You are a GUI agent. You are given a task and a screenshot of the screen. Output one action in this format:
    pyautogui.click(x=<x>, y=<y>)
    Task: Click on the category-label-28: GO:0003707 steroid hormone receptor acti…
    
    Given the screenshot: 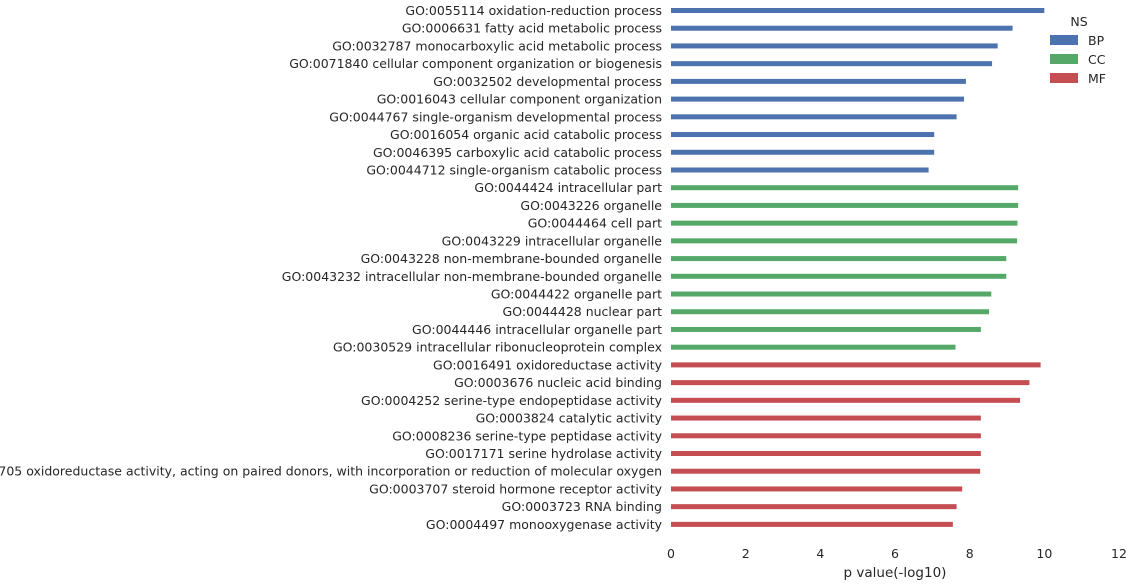 What is the action you would take?
    pyautogui.click(x=515, y=488)
    